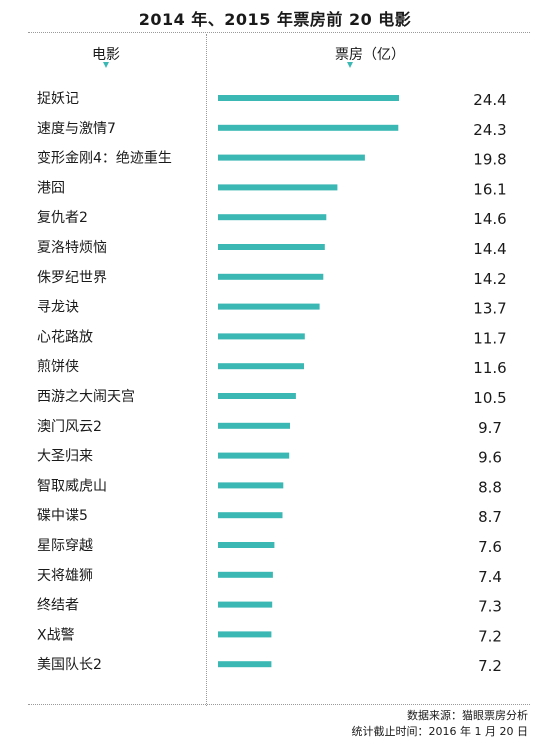  I want to click on value-label: 13.7, so click(489, 309).